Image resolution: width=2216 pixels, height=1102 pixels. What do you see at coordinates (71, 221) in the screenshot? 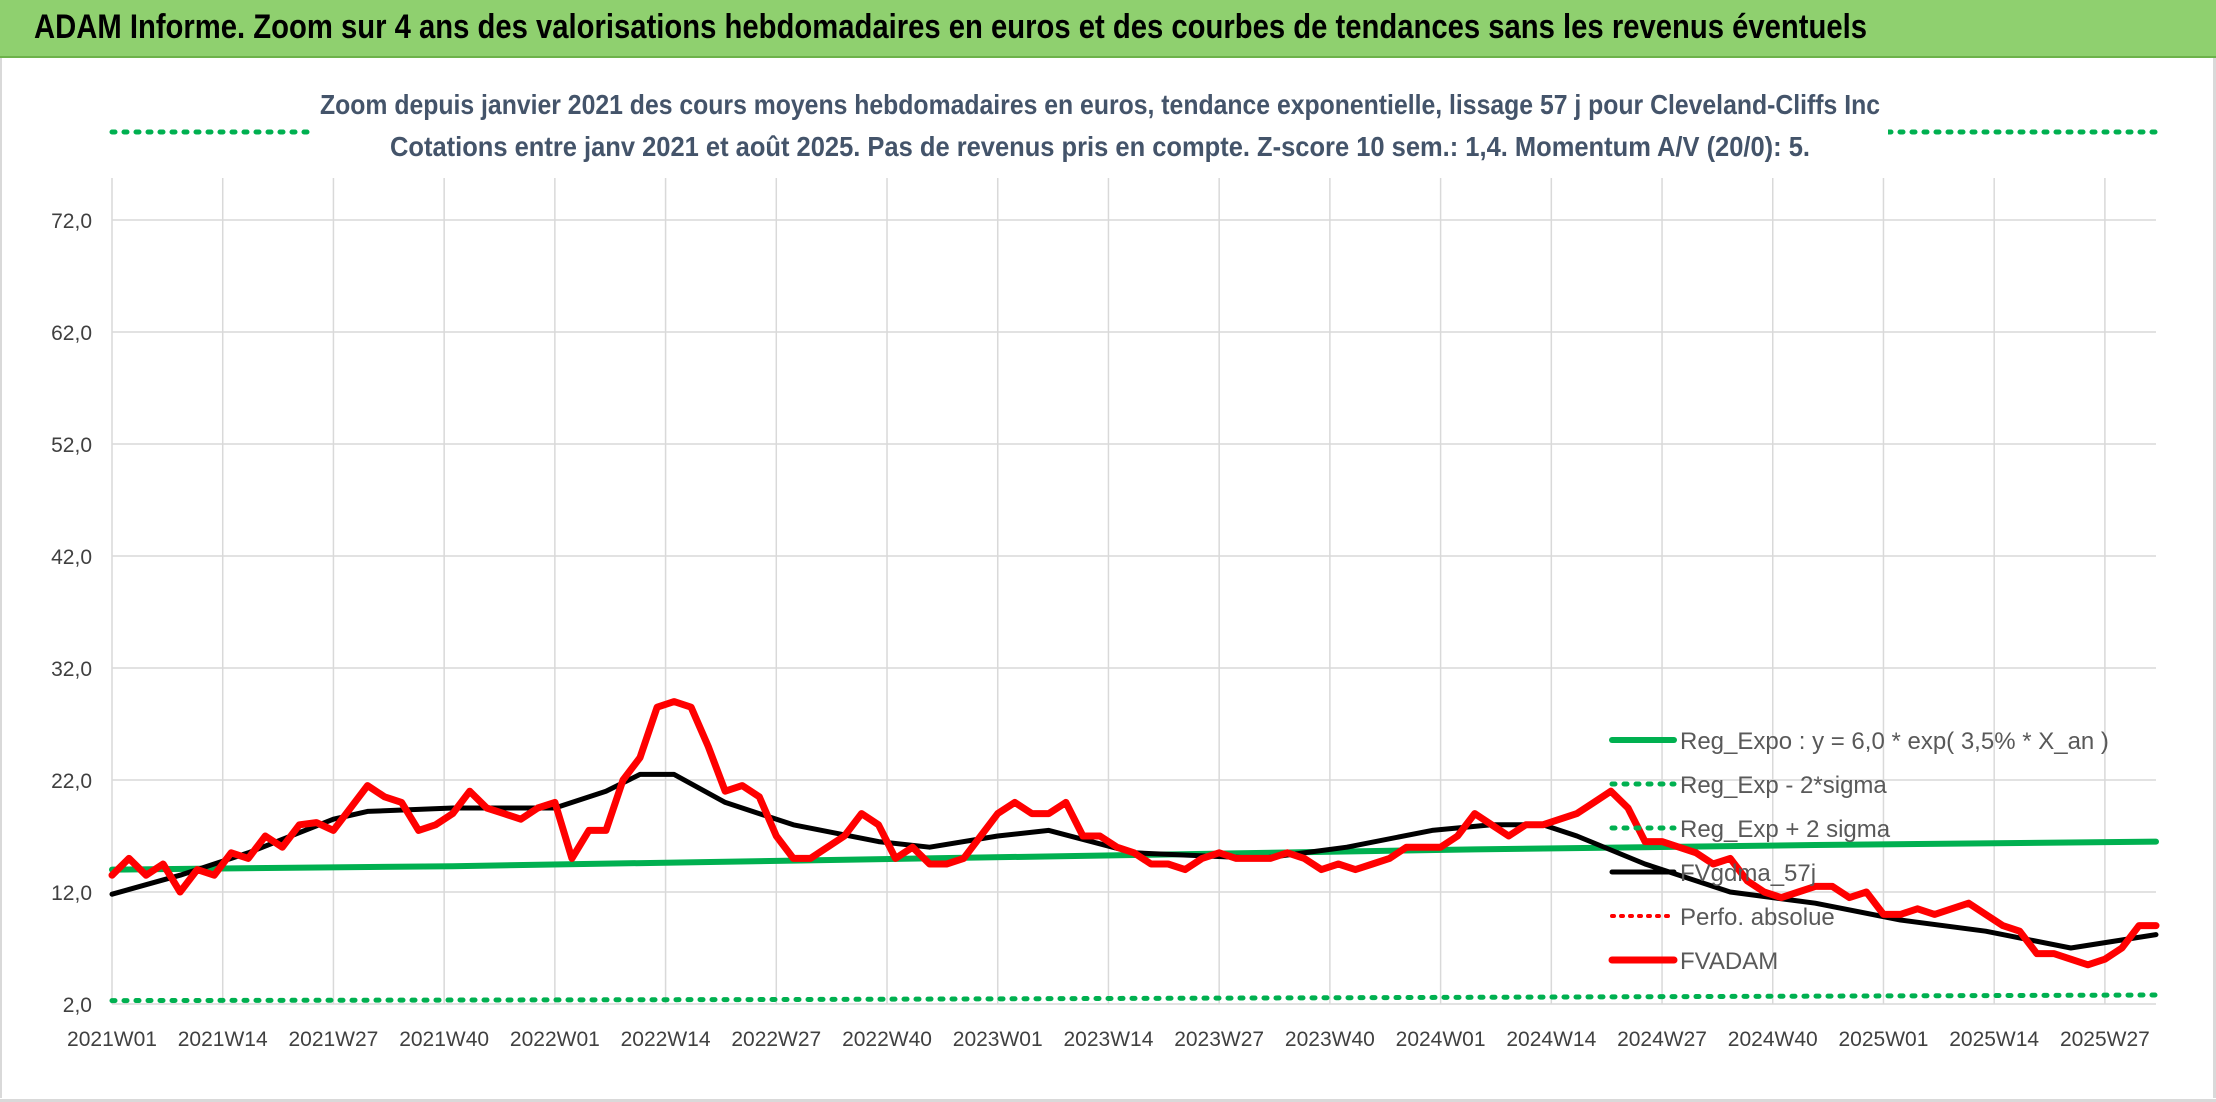
I see `y-tick-label: 72,0` at bounding box center [71, 221].